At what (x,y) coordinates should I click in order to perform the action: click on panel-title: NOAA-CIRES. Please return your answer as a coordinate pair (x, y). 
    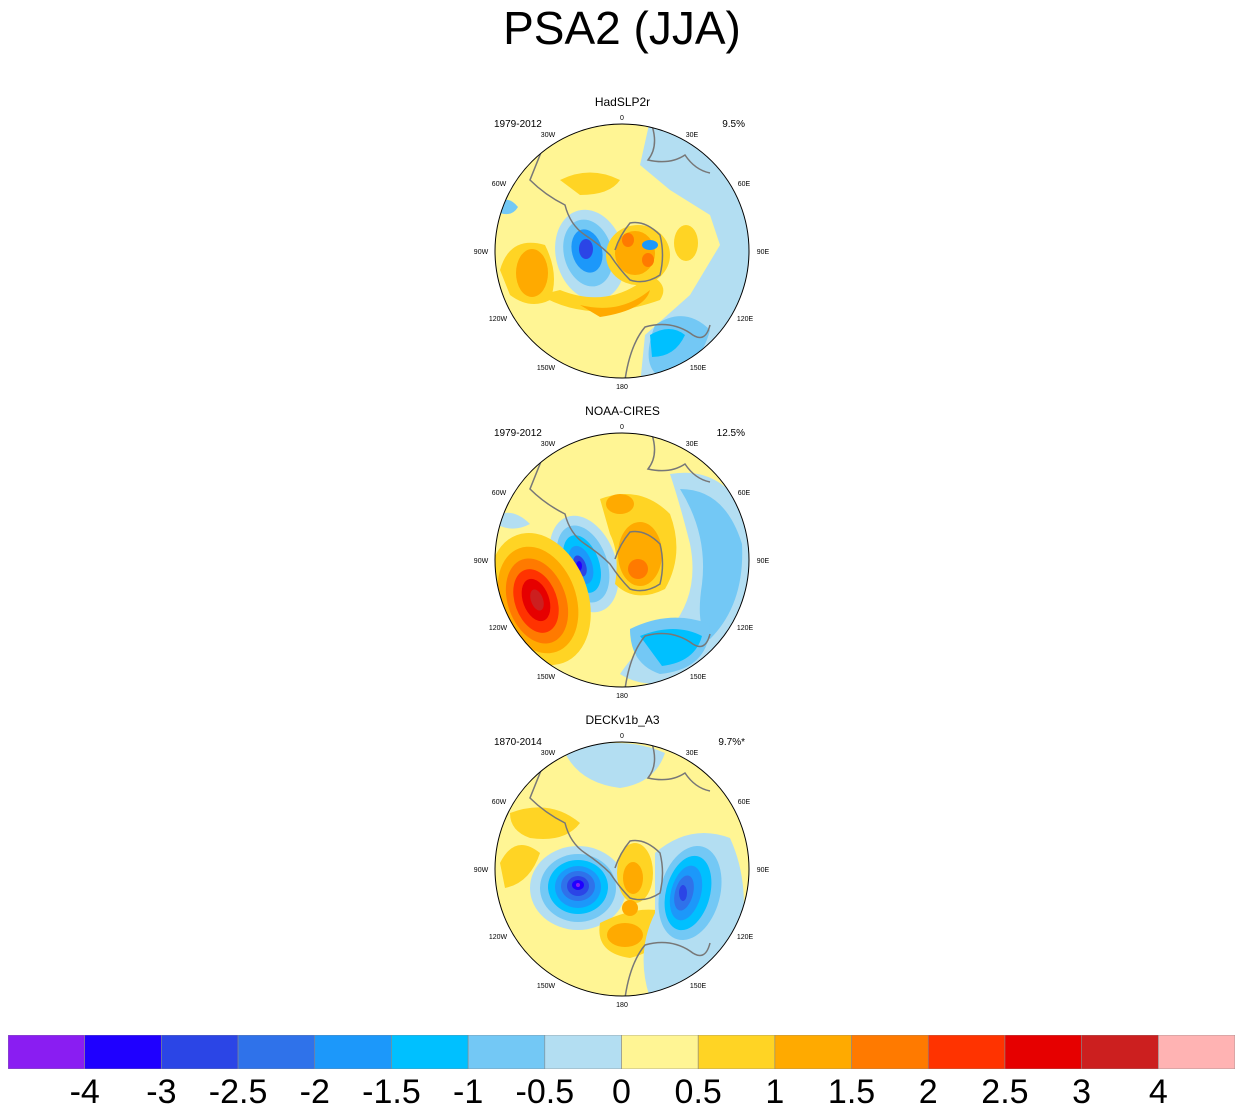
    Looking at the image, I should click on (622, 411).